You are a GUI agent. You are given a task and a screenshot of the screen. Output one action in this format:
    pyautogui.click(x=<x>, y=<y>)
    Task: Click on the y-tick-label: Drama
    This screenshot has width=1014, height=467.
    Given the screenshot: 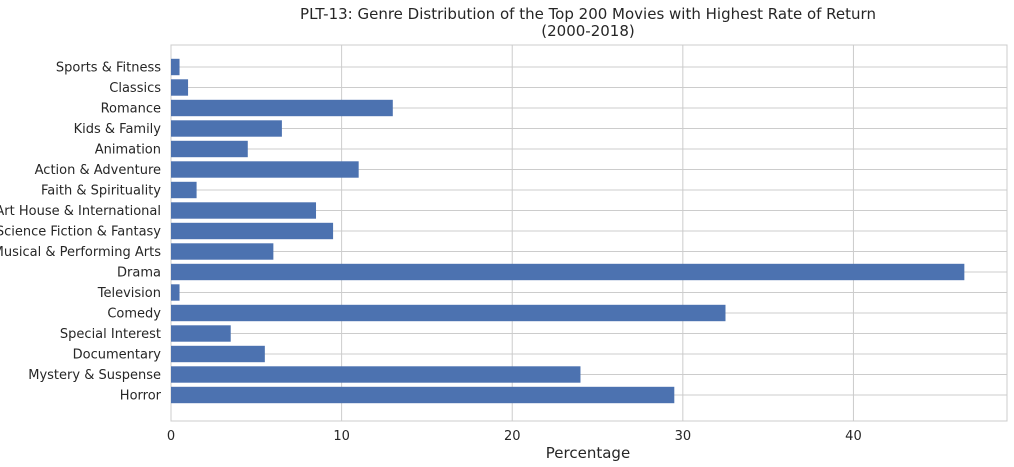 What is the action you would take?
    pyautogui.click(x=139, y=273)
    